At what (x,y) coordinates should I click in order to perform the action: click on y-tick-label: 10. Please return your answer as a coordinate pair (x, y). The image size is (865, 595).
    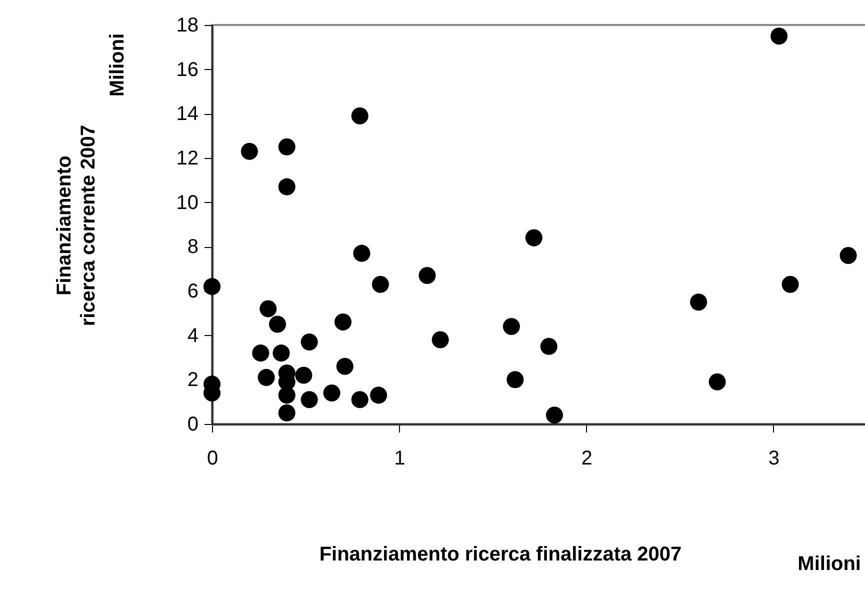
    Looking at the image, I should click on (187, 203).